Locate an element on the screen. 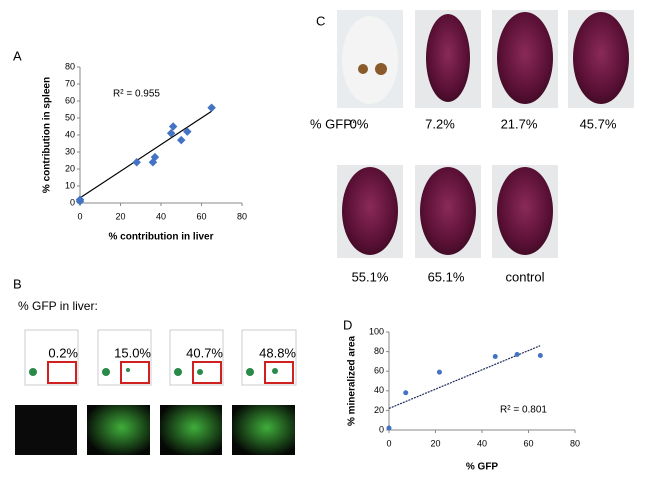 The image size is (649, 480). panel-label: C is located at coordinates (320, 20).